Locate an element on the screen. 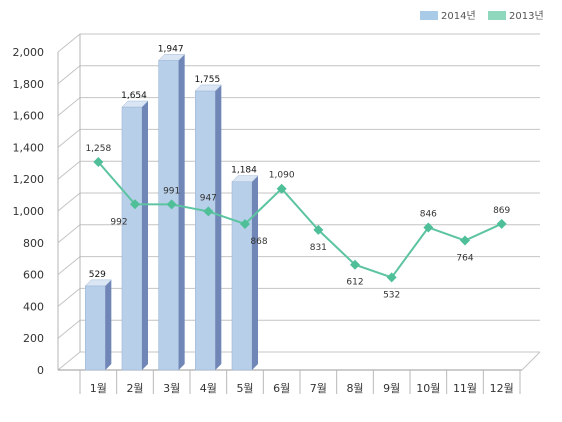  bar-data-label: 1,947 is located at coordinates (171, 49).